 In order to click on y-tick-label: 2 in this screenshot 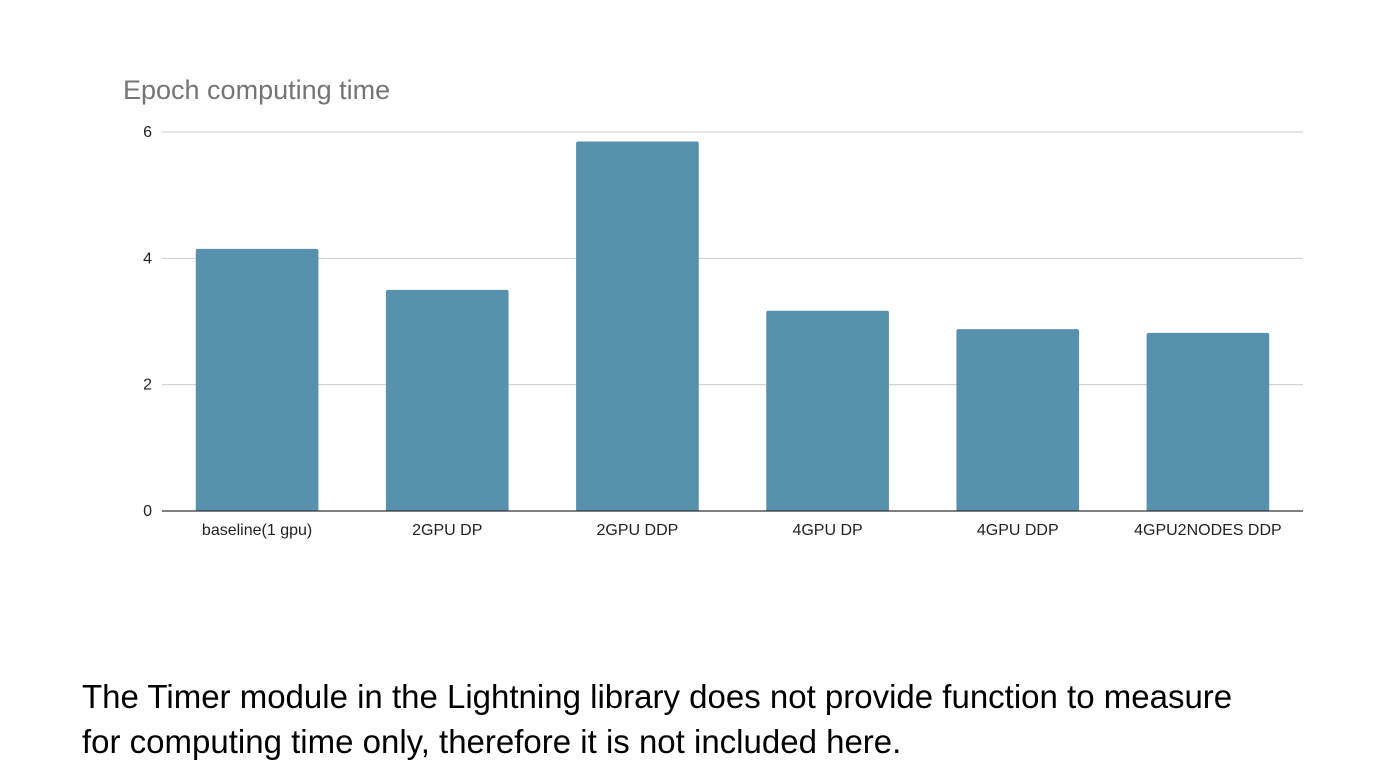, I will do `click(147, 385)`.